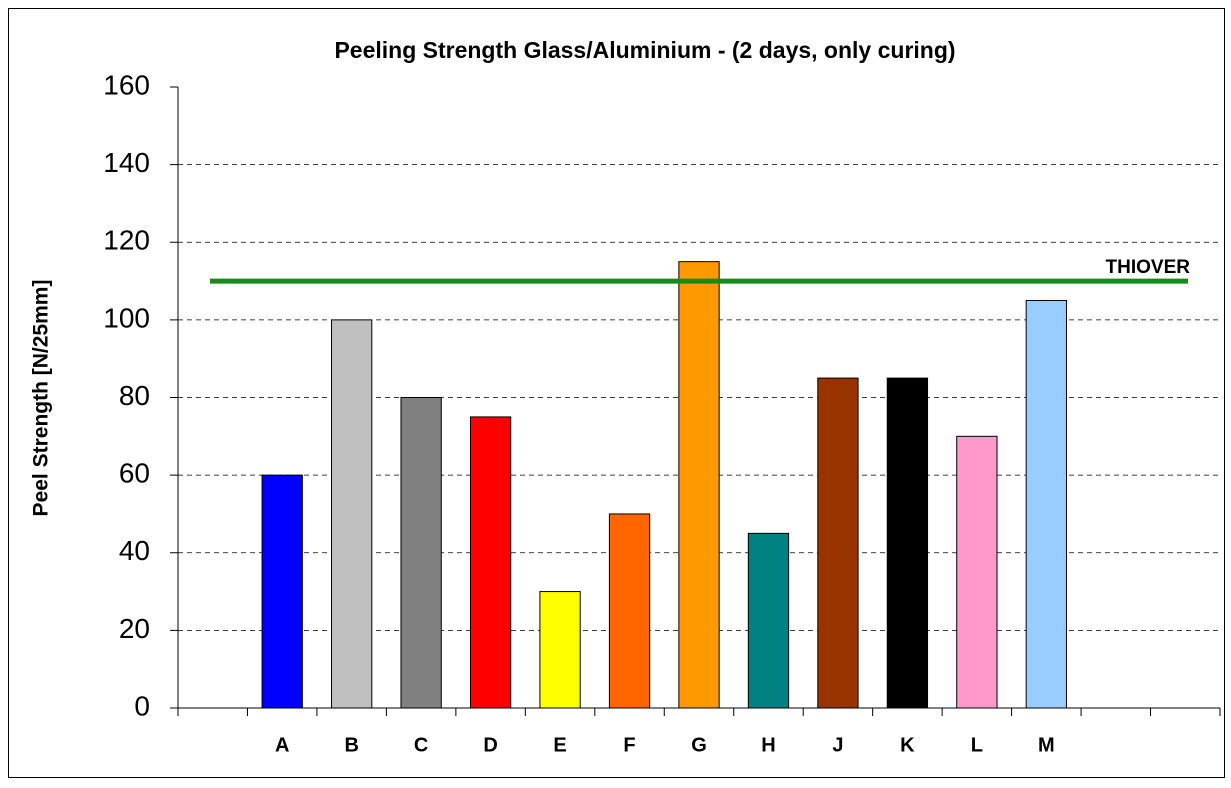 This screenshot has width=1231, height=788. What do you see at coordinates (134, 395) in the screenshot?
I see `y-tick-label: 80` at bounding box center [134, 395].